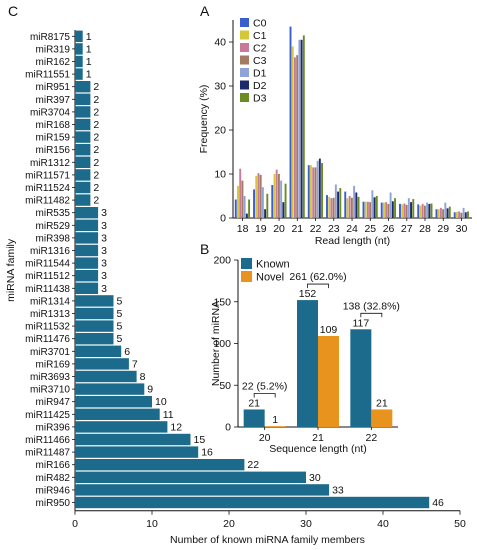 The width and height of the screenshot is (477, 550). What do you see at coordinates (243, 229) in the screenshot?
I see `a-x-tick-label: 18` at bounding box center [243, 229].